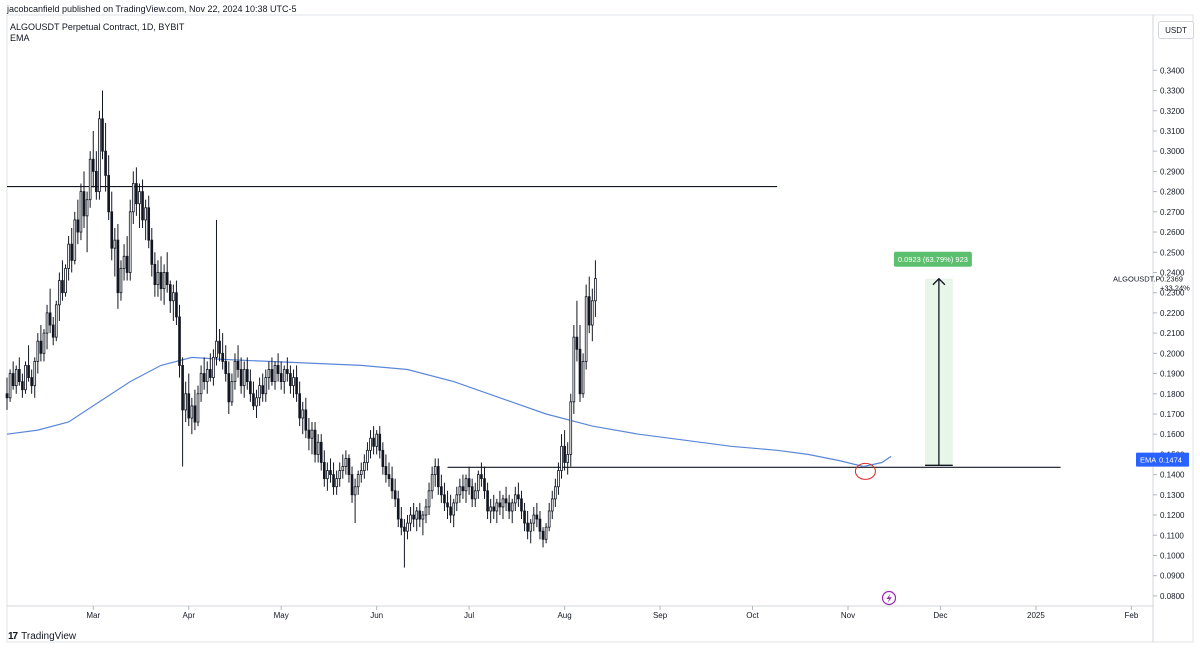 This screenshot has height=648, width=1200. What do you see at coordinates (20, 38) in the screenshot?
I see `indicator-label: EMA` at bounding box center [20, 38].